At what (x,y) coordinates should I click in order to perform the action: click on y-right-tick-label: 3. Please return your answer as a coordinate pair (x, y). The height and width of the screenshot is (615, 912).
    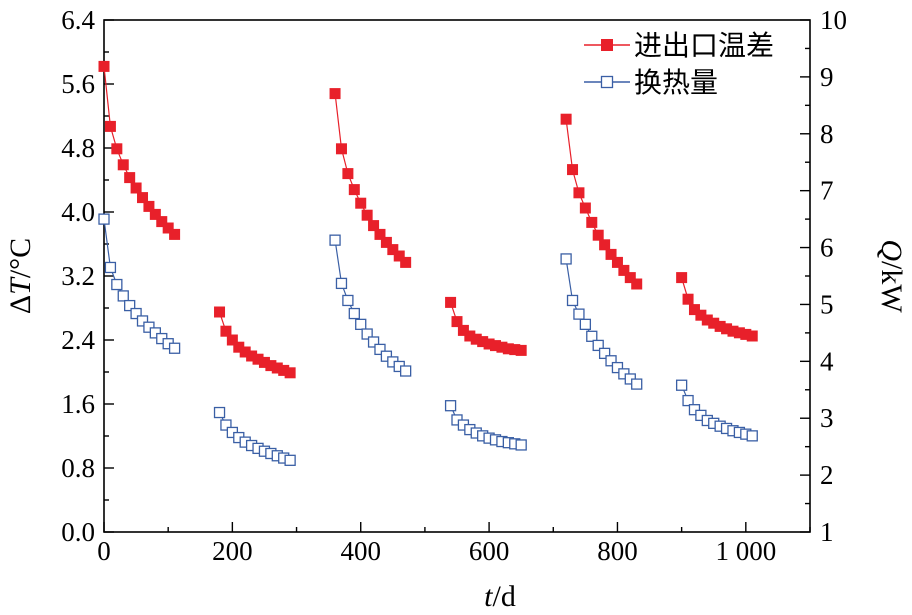
    Looking at the image, I should click on (827, 418).